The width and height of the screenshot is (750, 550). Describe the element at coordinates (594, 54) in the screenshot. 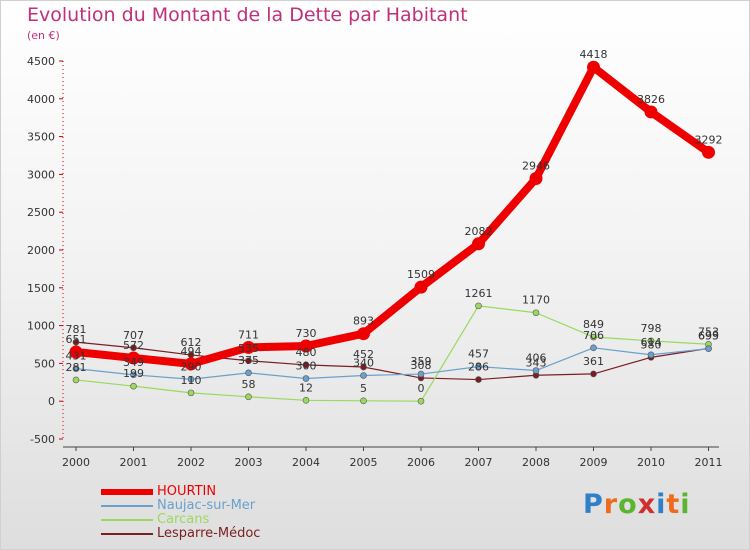

I see `data-label: 4418` at that location.